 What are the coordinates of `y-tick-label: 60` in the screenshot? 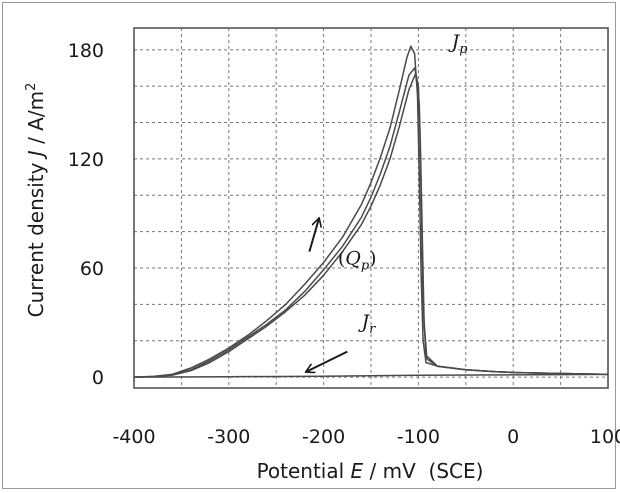 It's located at (92, 269).